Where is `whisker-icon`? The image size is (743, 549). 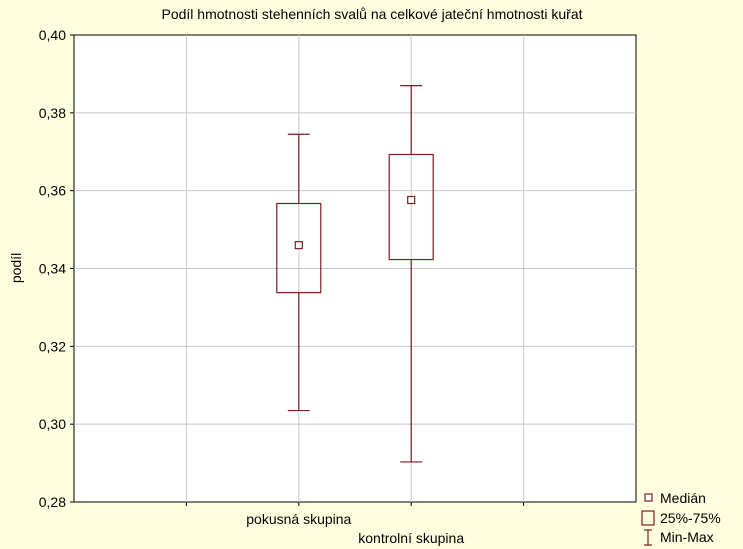 whisker-icon is located at coordinates (648, 537).